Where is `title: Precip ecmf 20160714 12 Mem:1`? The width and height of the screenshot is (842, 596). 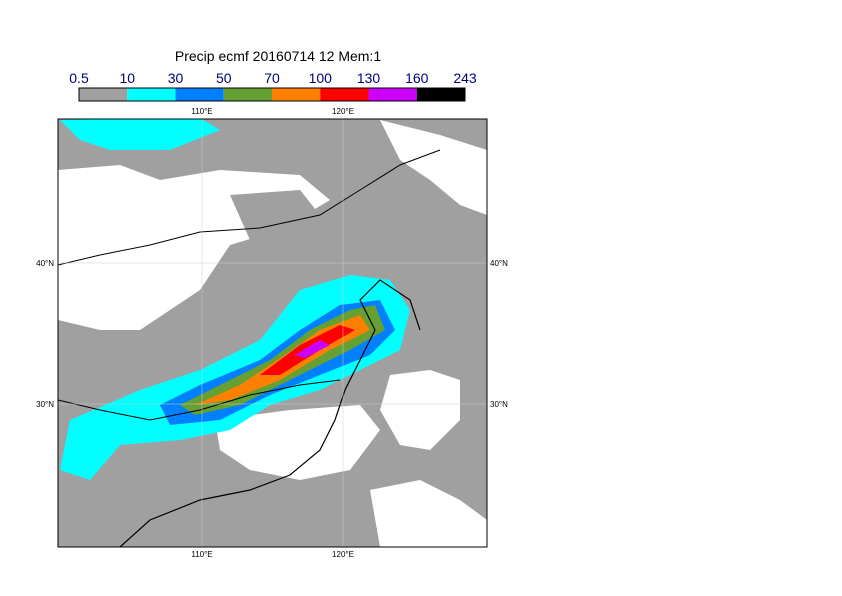
title: Precip ecmf 20160714 12 Mem:1 is located at coordinates (278, 56).